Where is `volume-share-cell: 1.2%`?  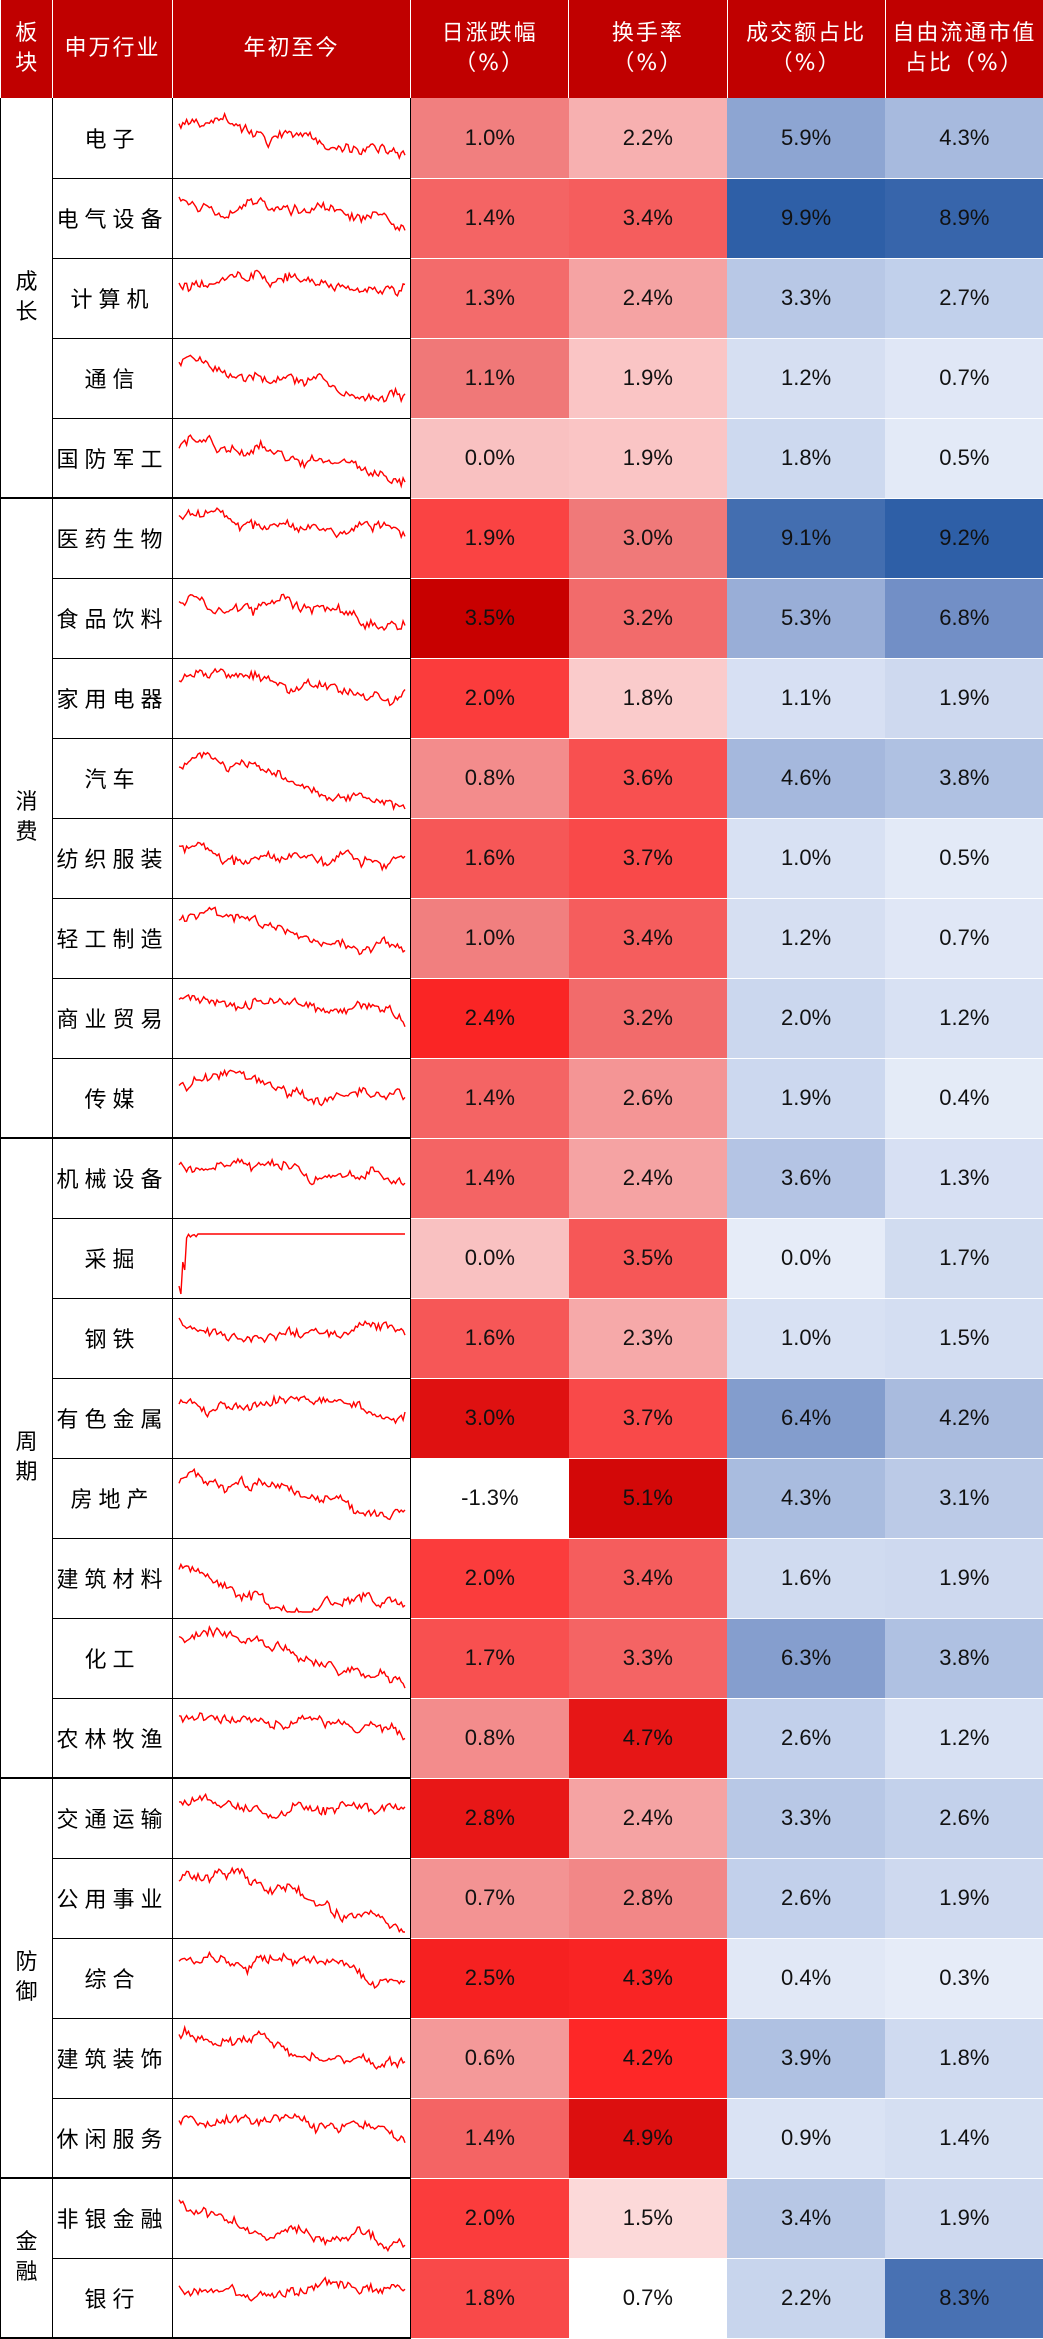
volume-share-cell: 1.2% is located at coordinates (806, 378).